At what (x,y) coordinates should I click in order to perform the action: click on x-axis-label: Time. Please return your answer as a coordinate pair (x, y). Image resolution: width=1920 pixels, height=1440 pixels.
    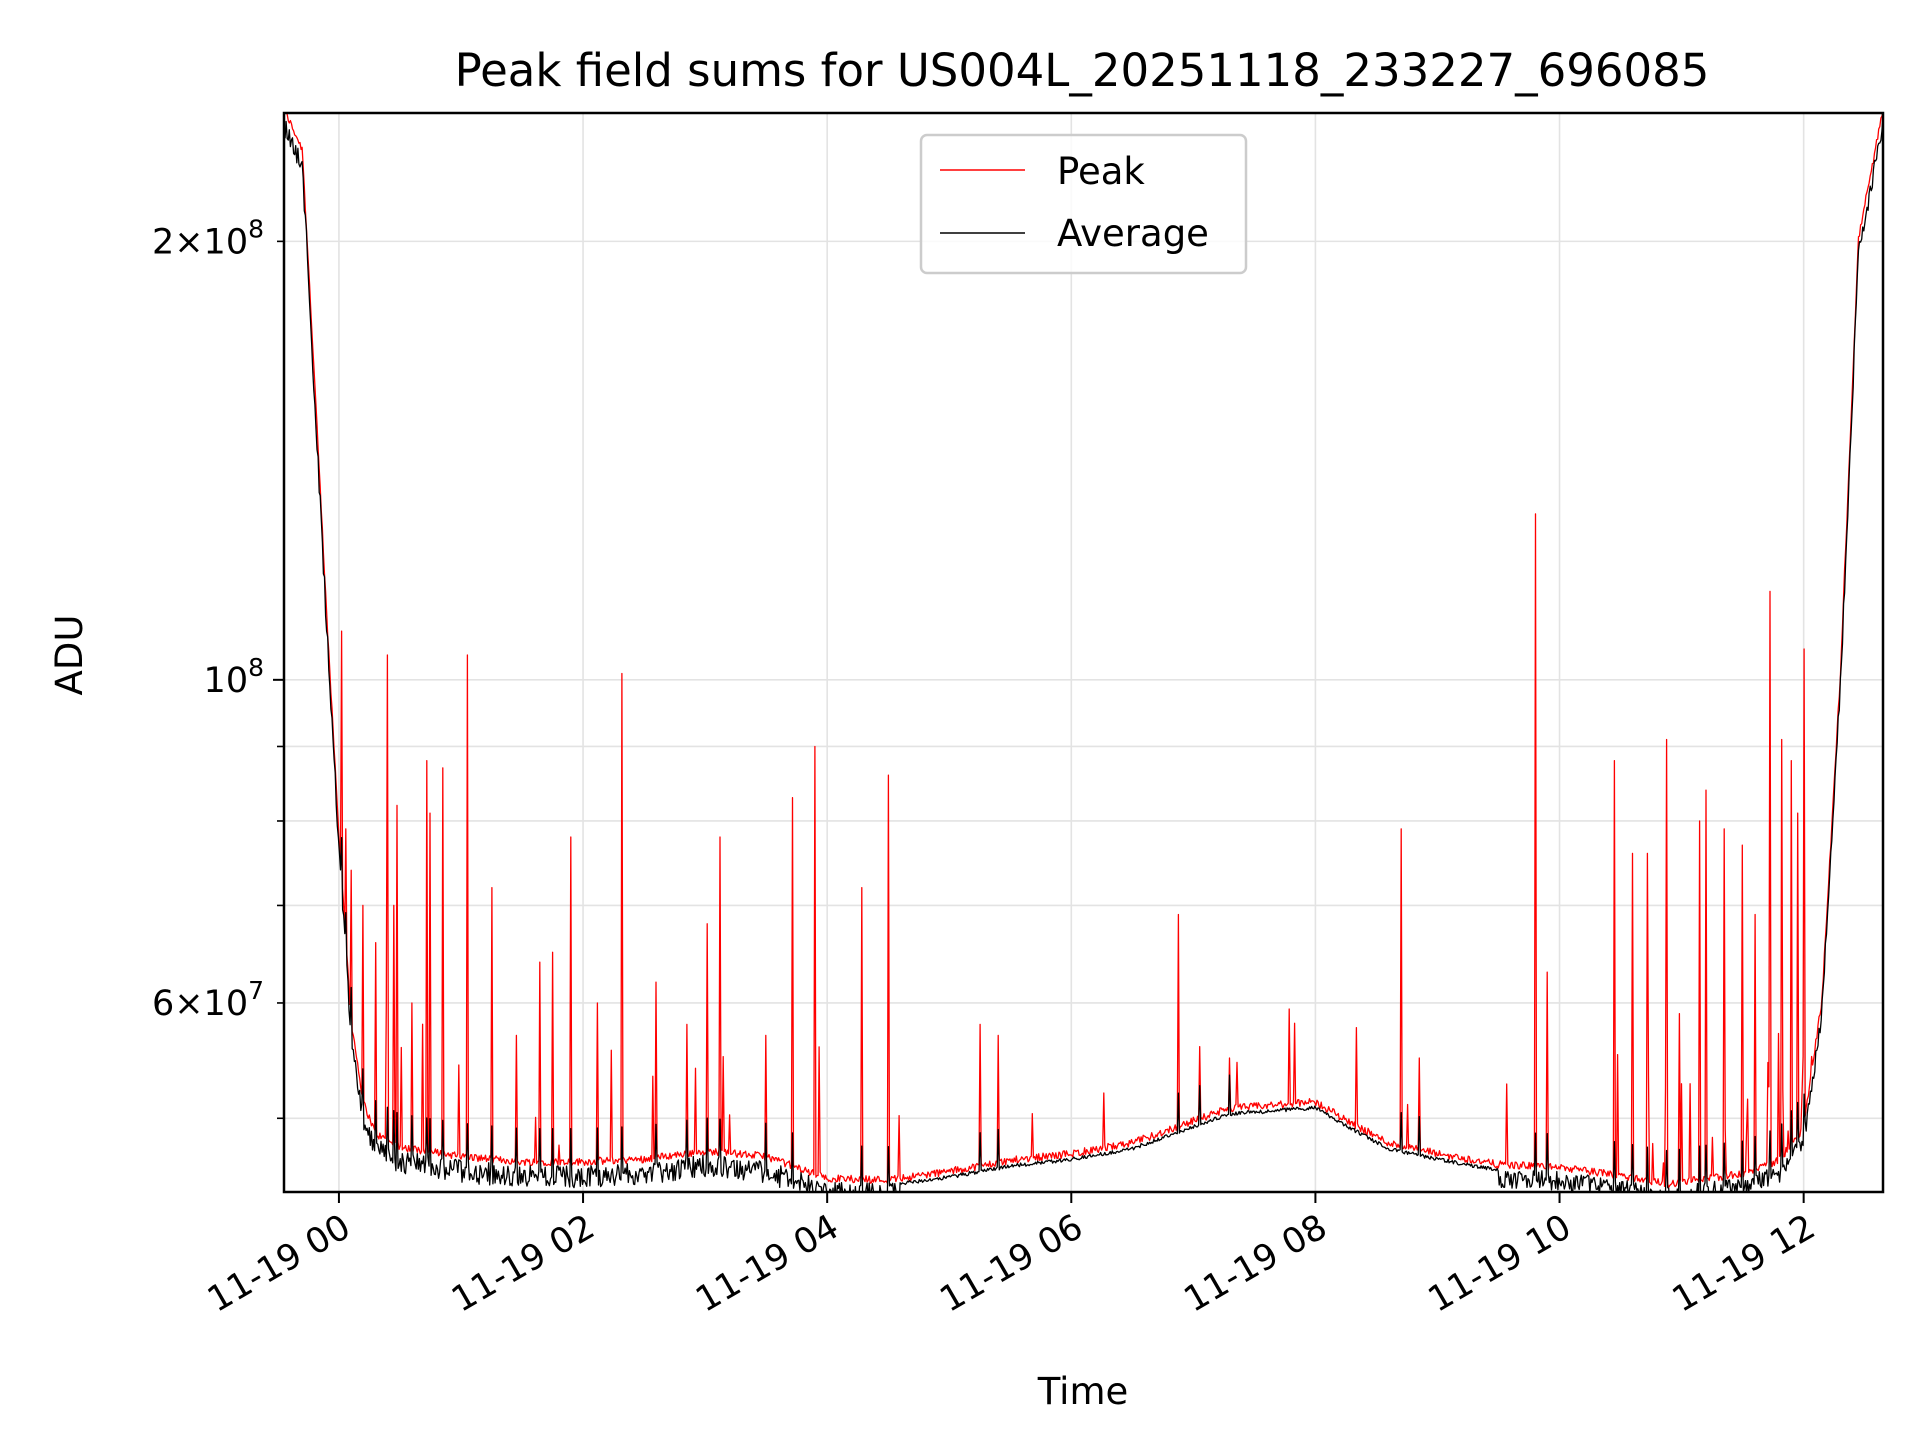
    Looking at the image, I should click on (1083, 1391).